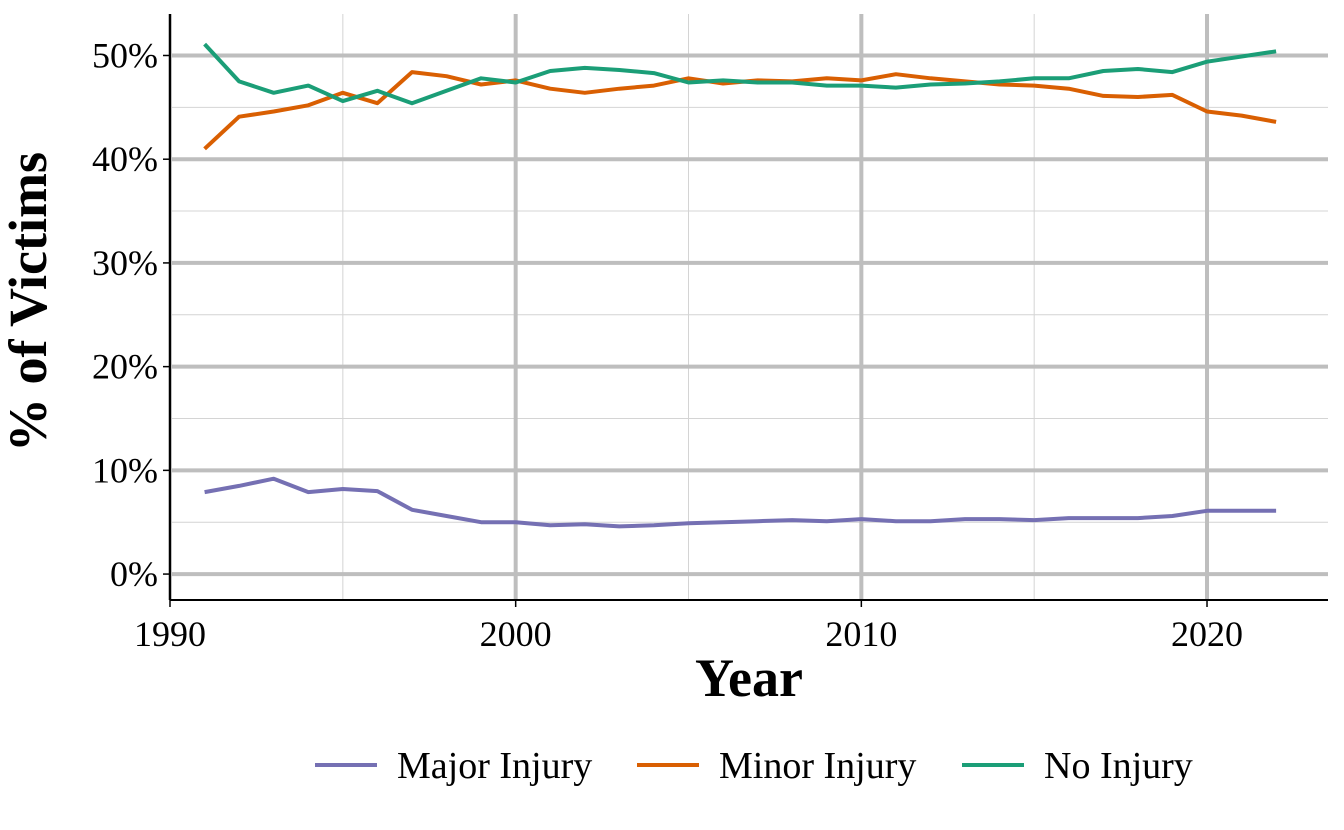 The width and height of the screenshot is (1344, 830). I want to click on legend-label: Major Injury, so click(494, 766).